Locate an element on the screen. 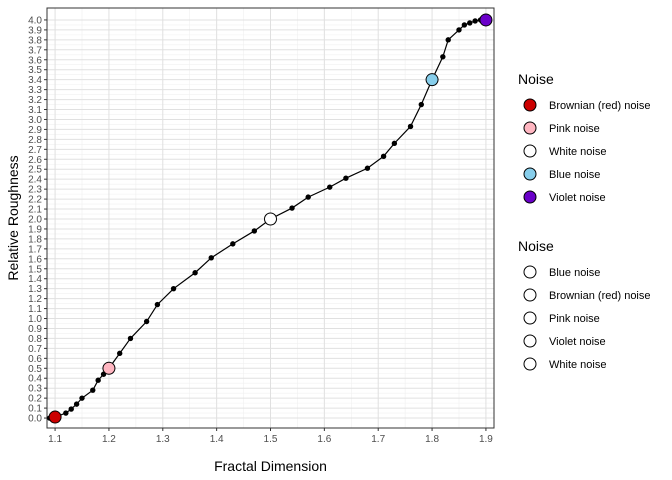 This screenshot has width=672, height=480. y-tick-label: 0.7 is located at coordinates (35, 349).